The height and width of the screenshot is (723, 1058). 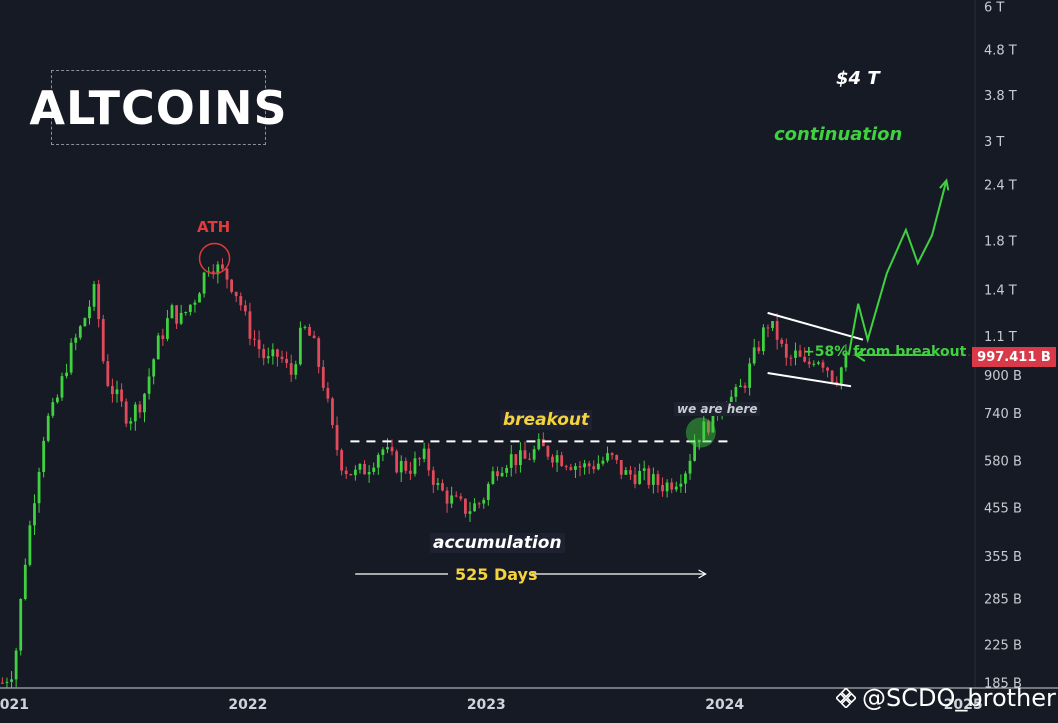 I want to click on y-tick-label: 740 B, so click(x=1003, y=414).